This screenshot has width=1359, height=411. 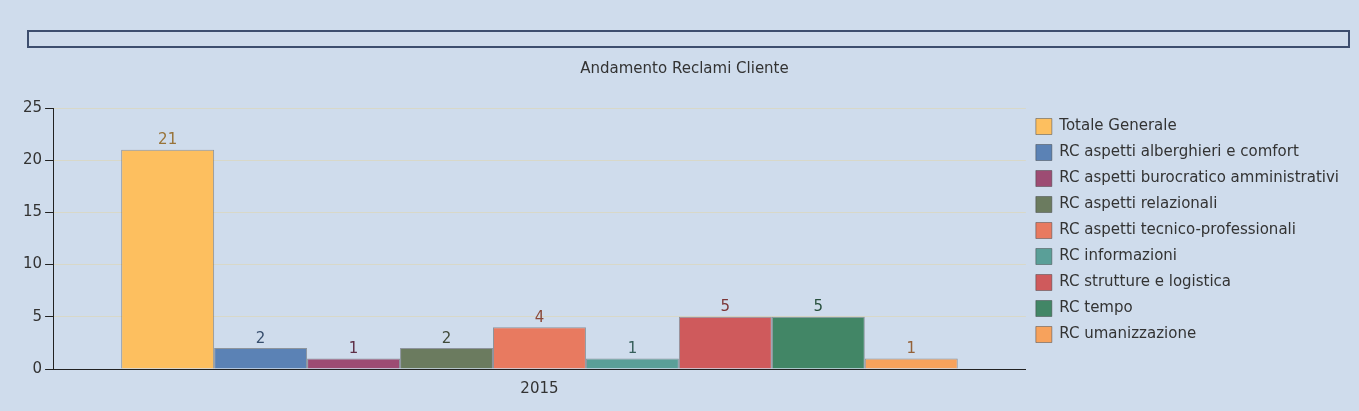 I want to click on y-tick-label: 20, so click(x=32, y=159).